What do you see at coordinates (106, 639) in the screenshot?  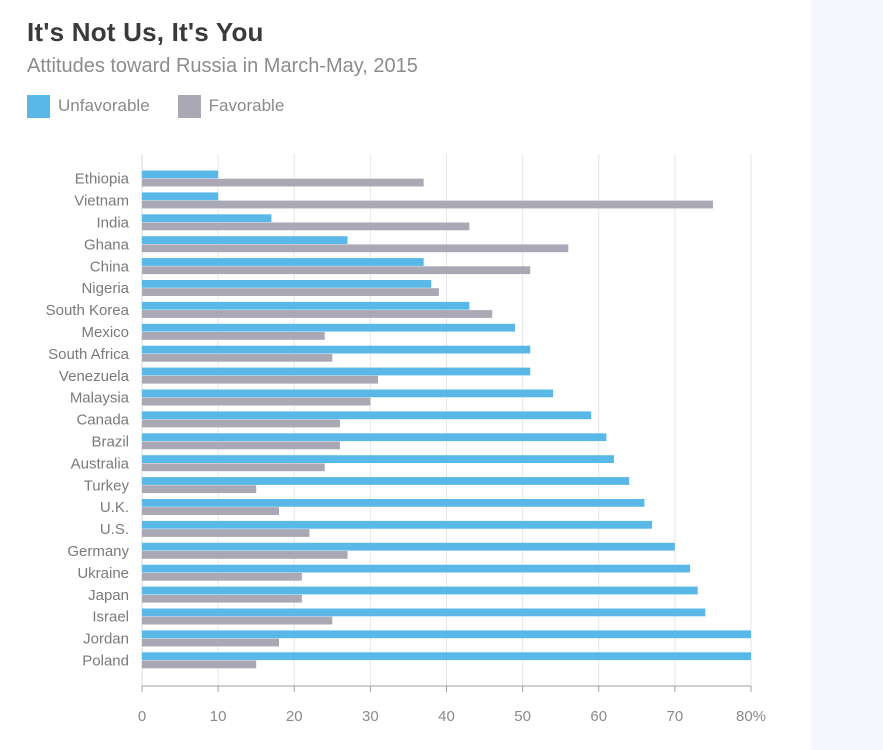 I see `category-label: Jordan` at bounding box center [106, 639].